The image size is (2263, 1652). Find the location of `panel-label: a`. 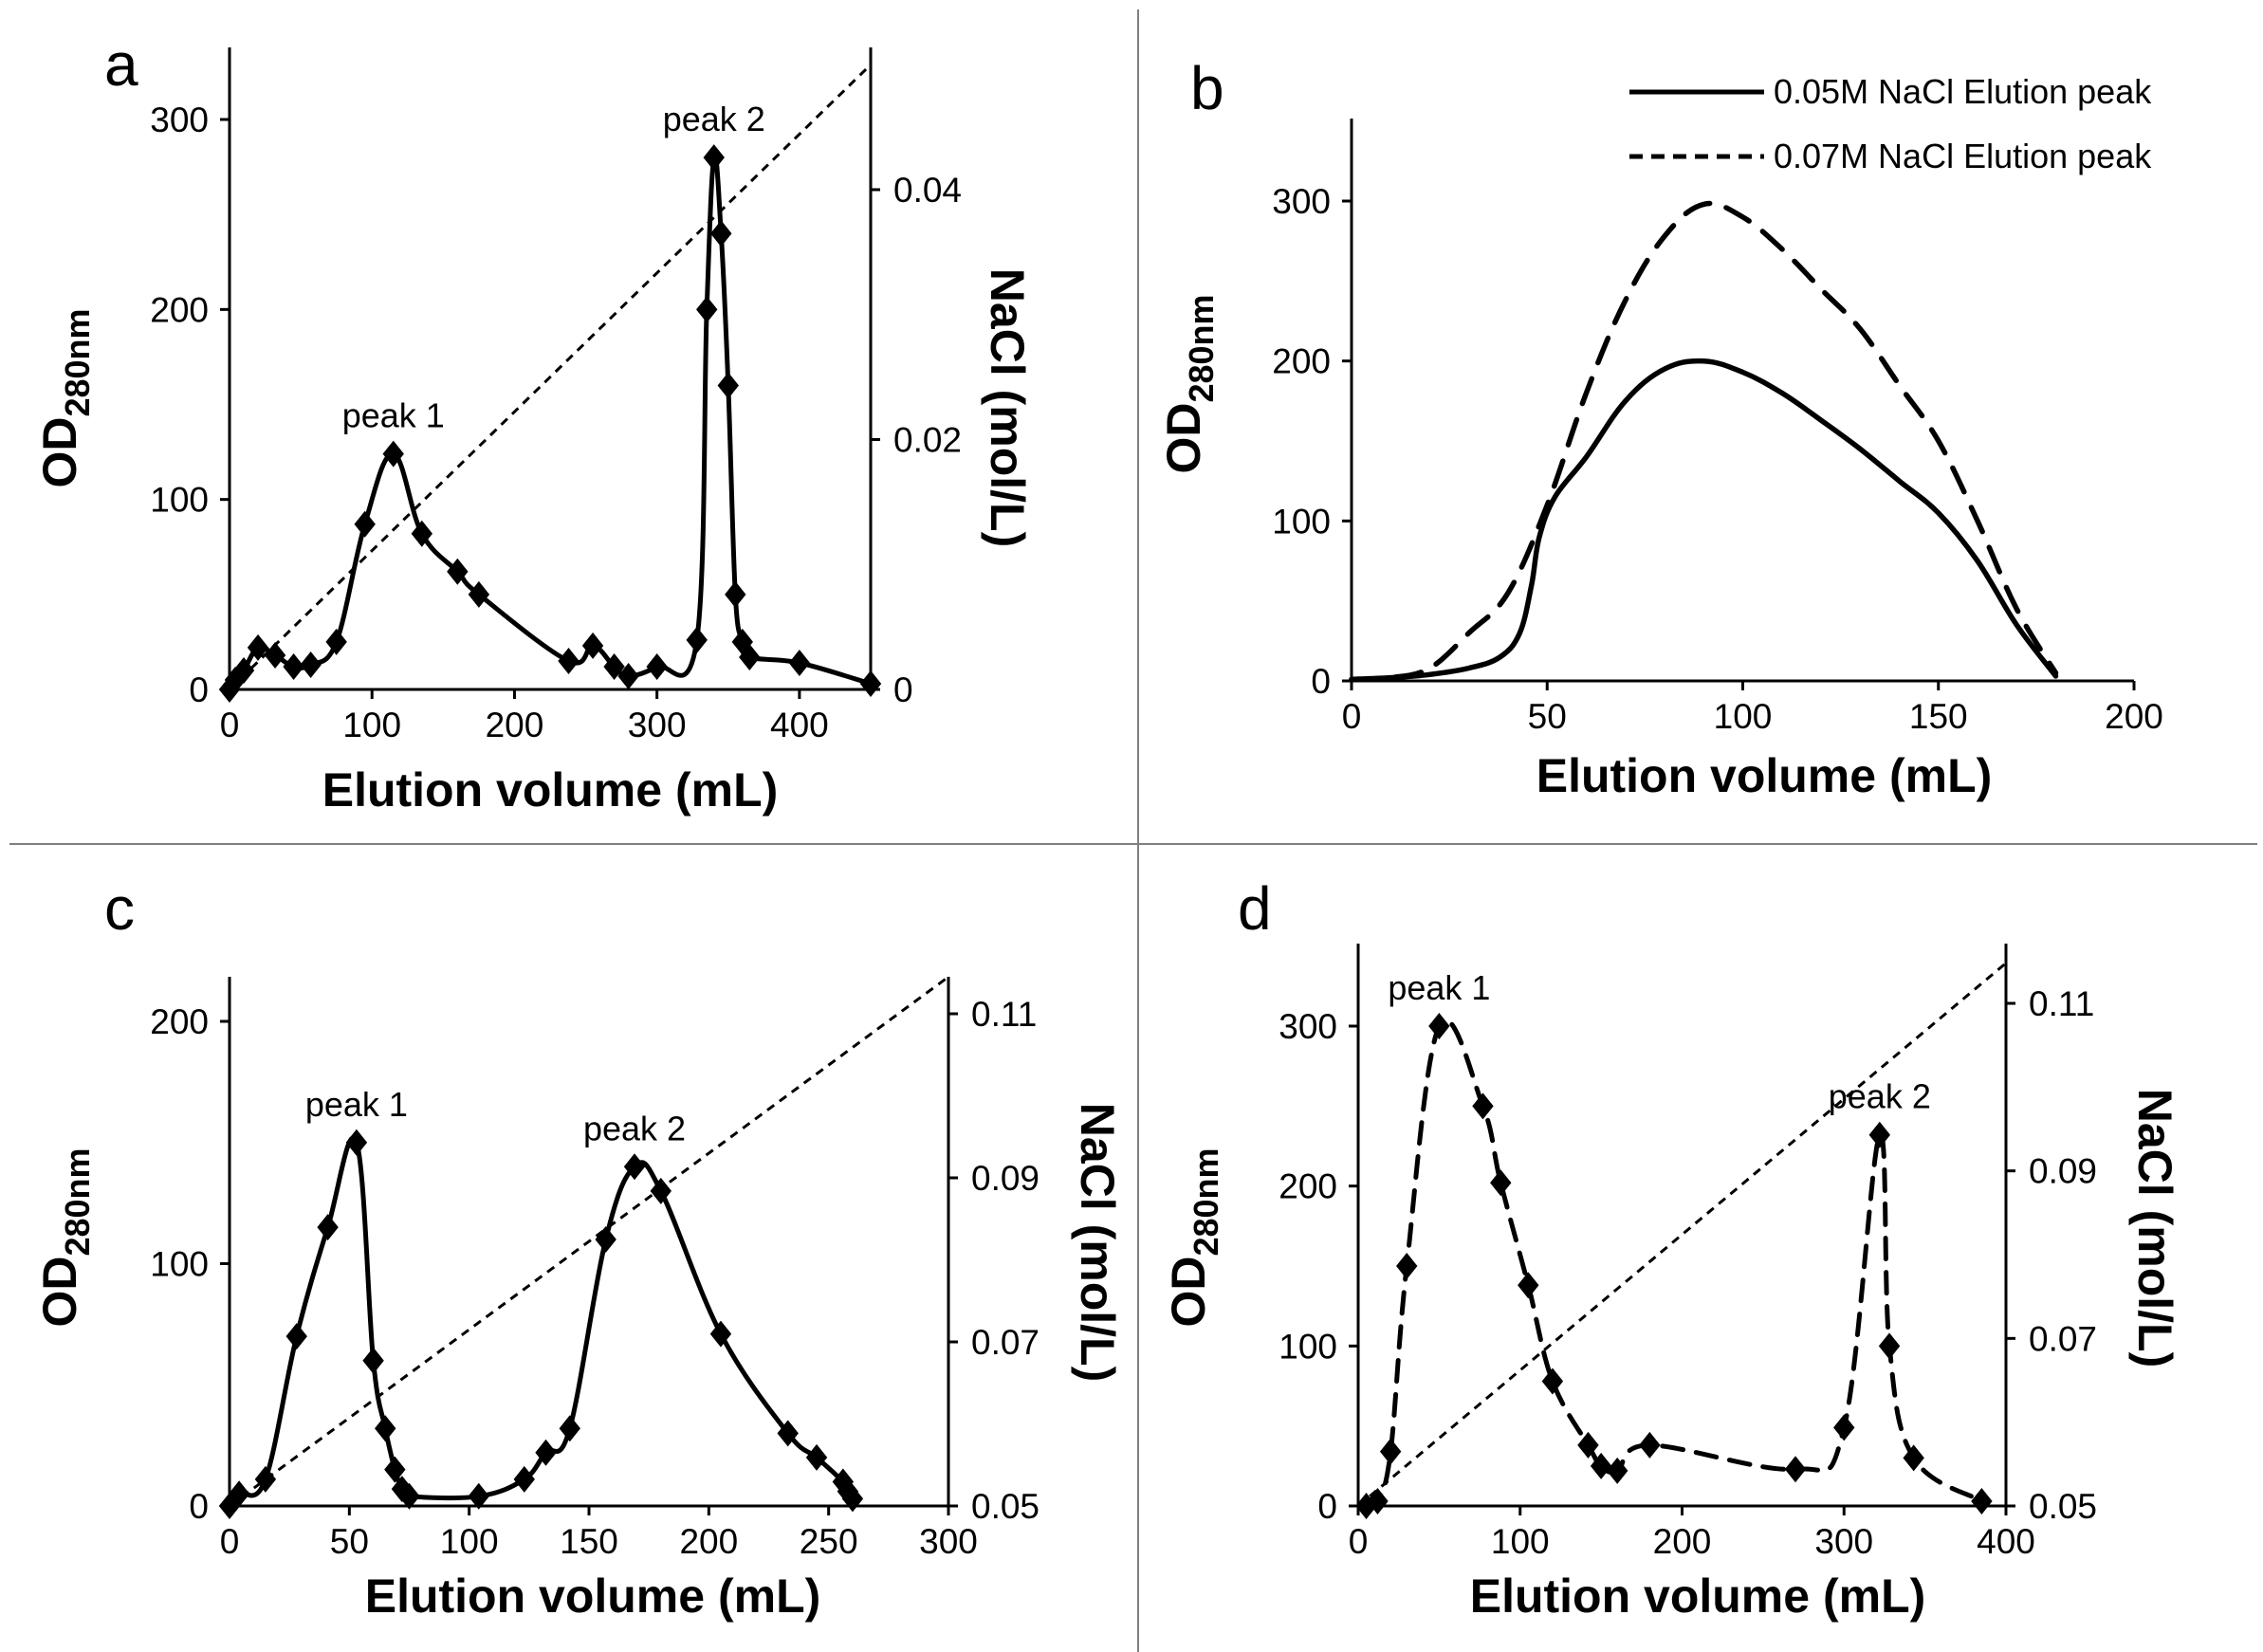

panel-label: a is located at coordinates (121, 64).